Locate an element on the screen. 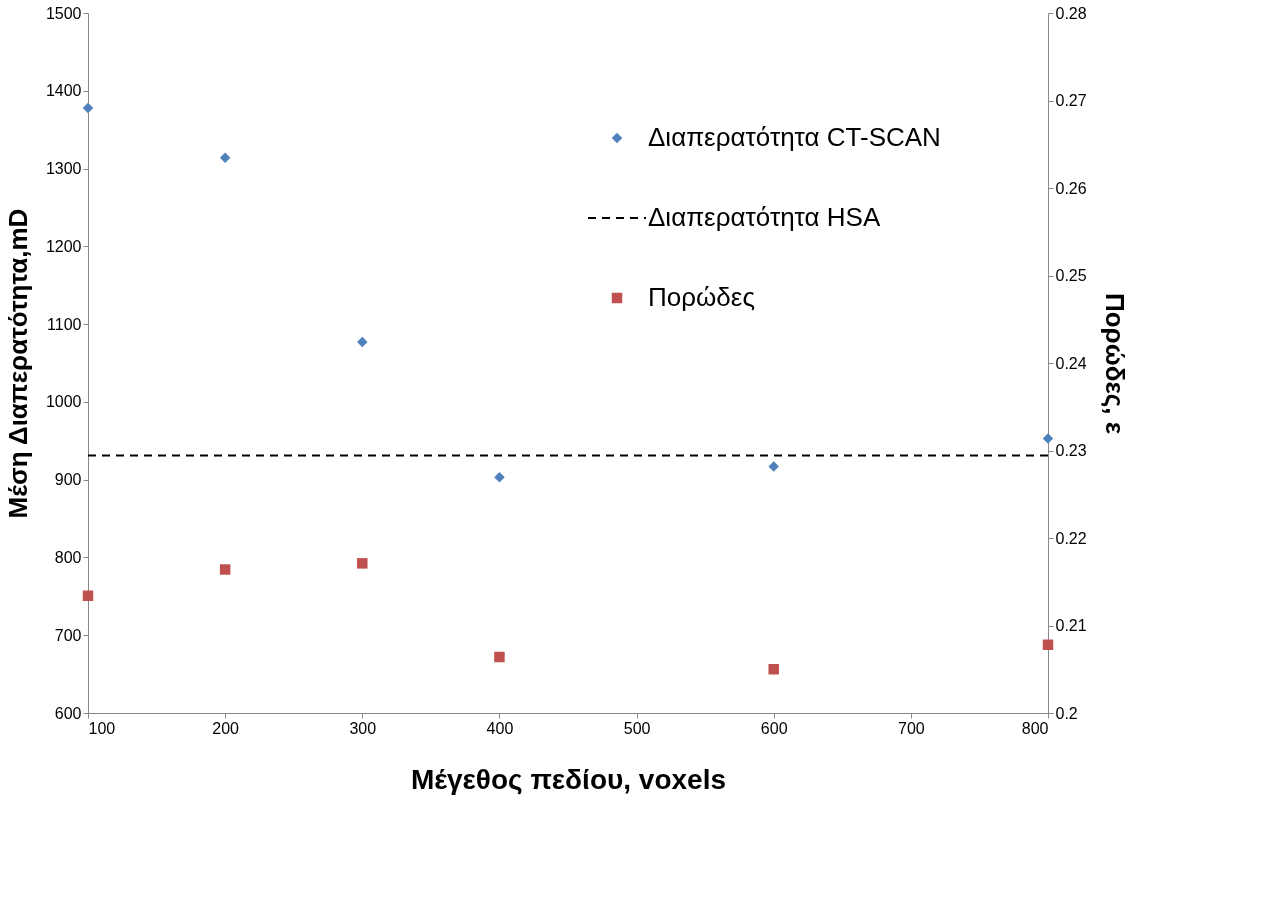 Image resolution: width=1275 pixels, height=916 pixels. y-tick-label: 1100 is located at coordinates (64, 324).